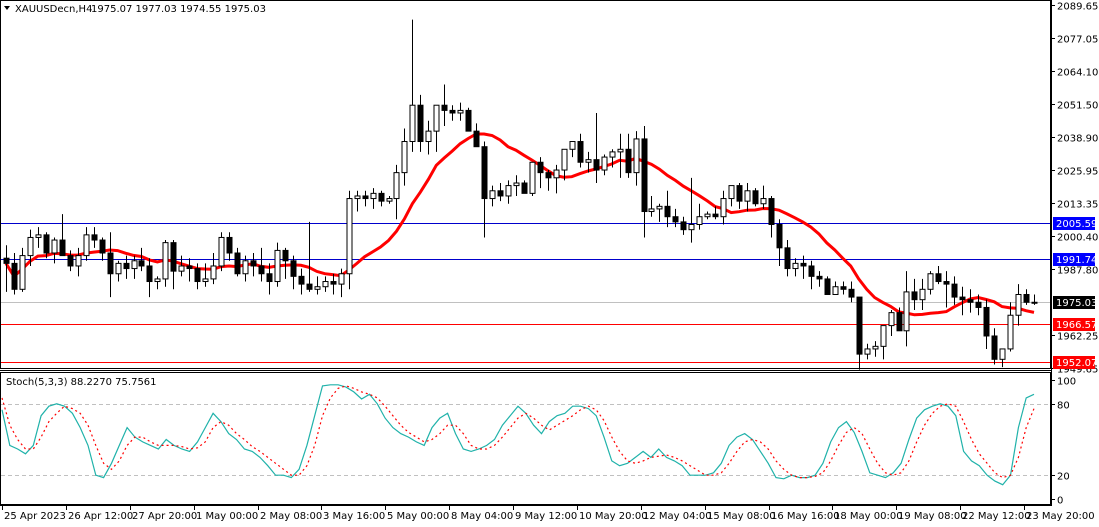 Image resolution: width=1099 pixels, height=527 pixels. Describe the element at coordinates (1075, 362) in the screenshot. I see `price-tag: 1952.07` at that location.